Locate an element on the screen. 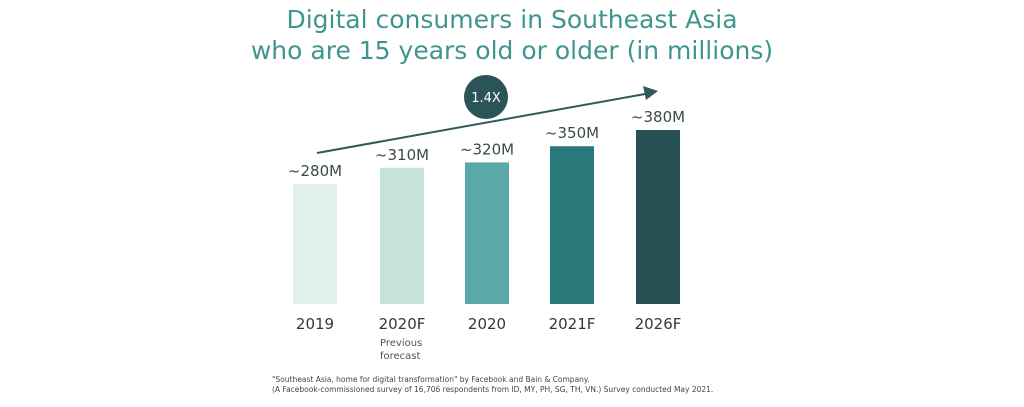  bar-2020F is located at coordinates (402, 235).